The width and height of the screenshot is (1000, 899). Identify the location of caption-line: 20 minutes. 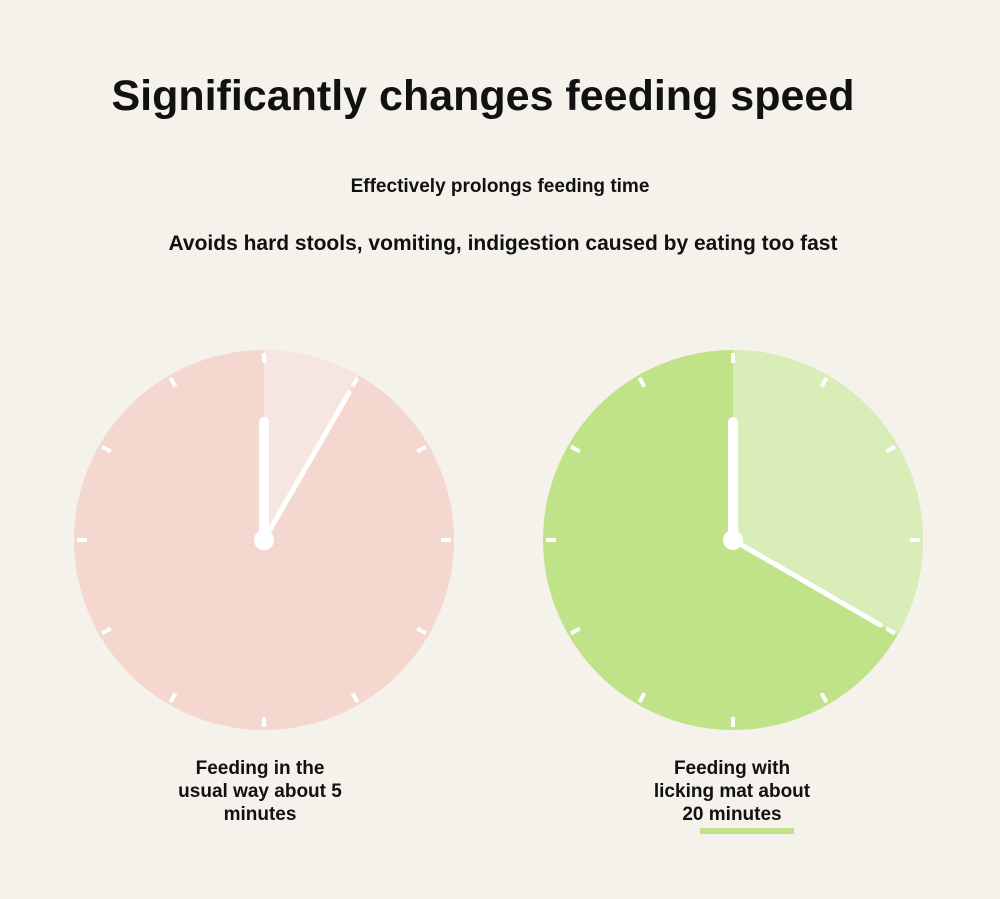
(732, 814).